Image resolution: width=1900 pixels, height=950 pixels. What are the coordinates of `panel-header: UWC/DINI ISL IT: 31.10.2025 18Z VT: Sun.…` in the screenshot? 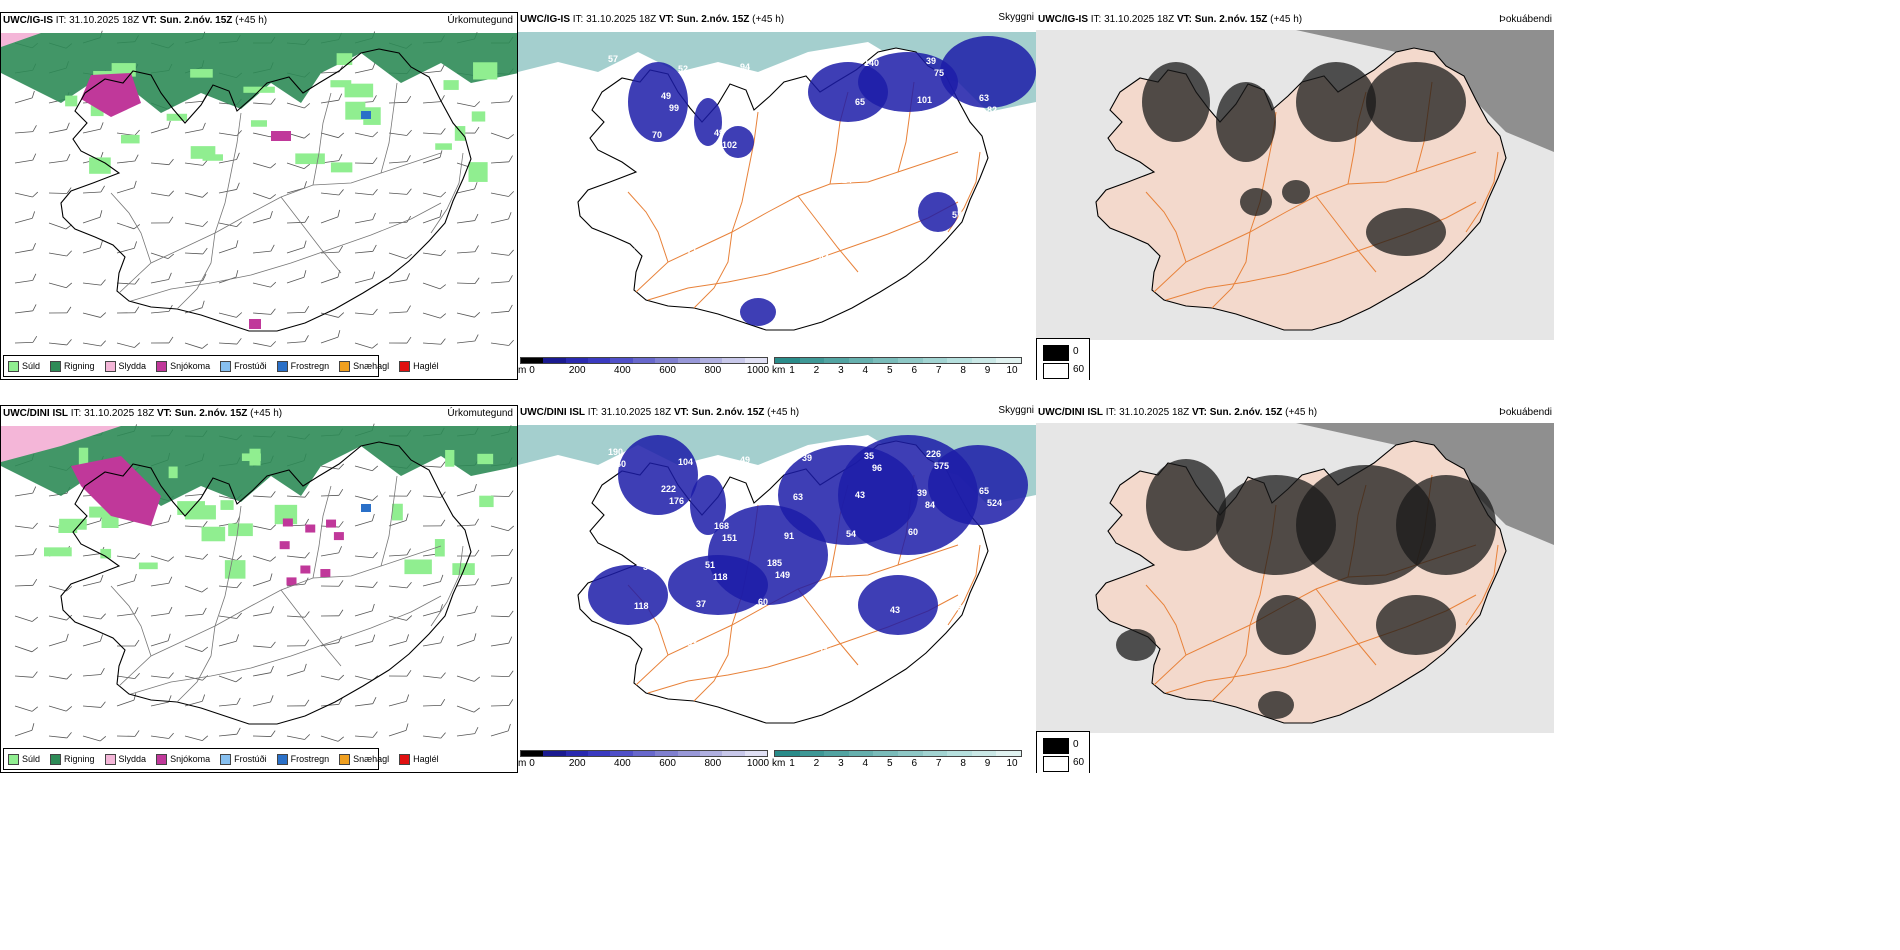 It's located at (143, 413).